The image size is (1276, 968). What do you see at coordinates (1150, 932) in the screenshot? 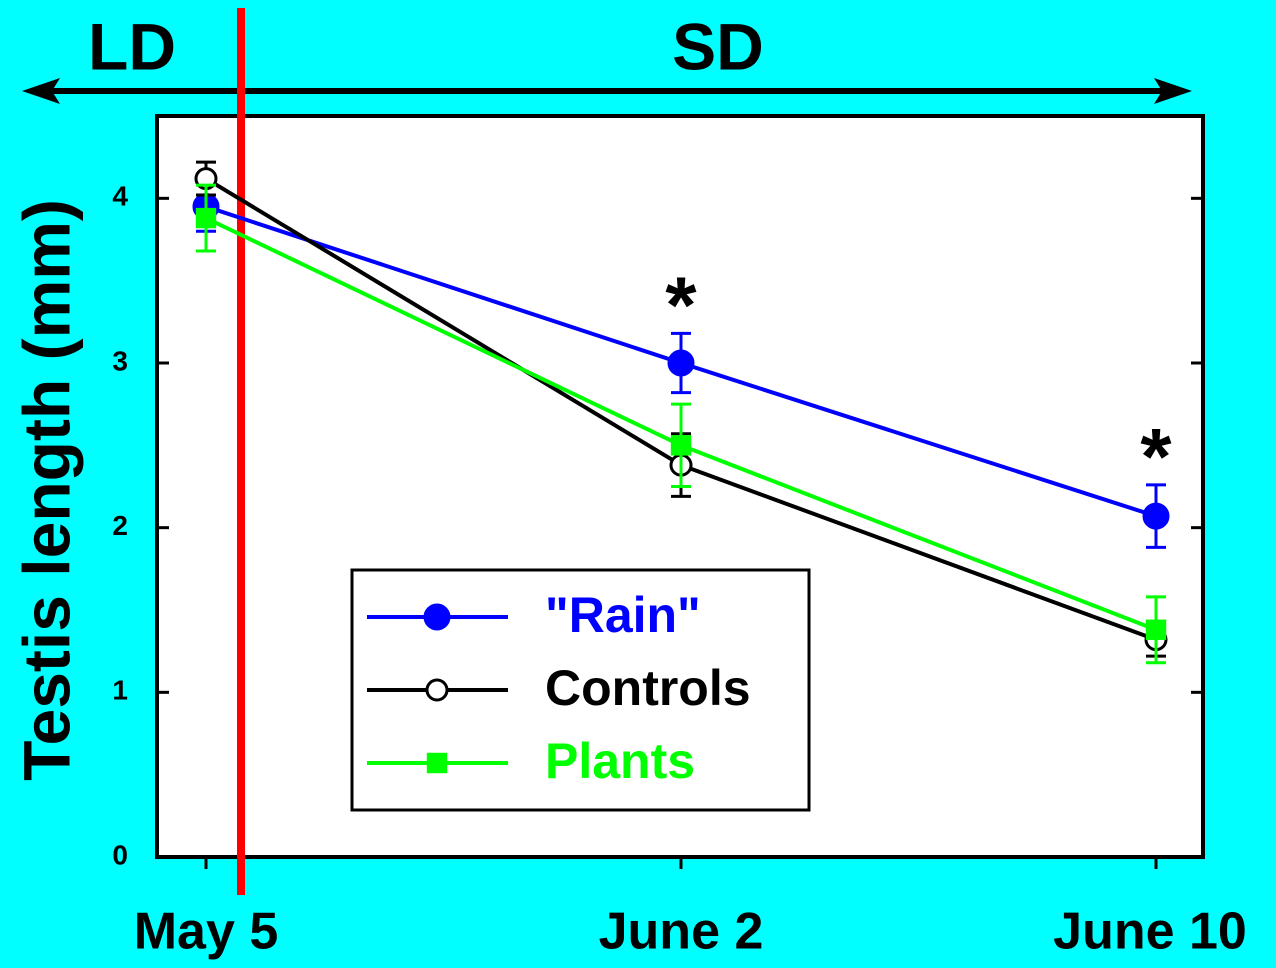
I see `x-tick-label: June 10` at bounding box center [1150, 932].